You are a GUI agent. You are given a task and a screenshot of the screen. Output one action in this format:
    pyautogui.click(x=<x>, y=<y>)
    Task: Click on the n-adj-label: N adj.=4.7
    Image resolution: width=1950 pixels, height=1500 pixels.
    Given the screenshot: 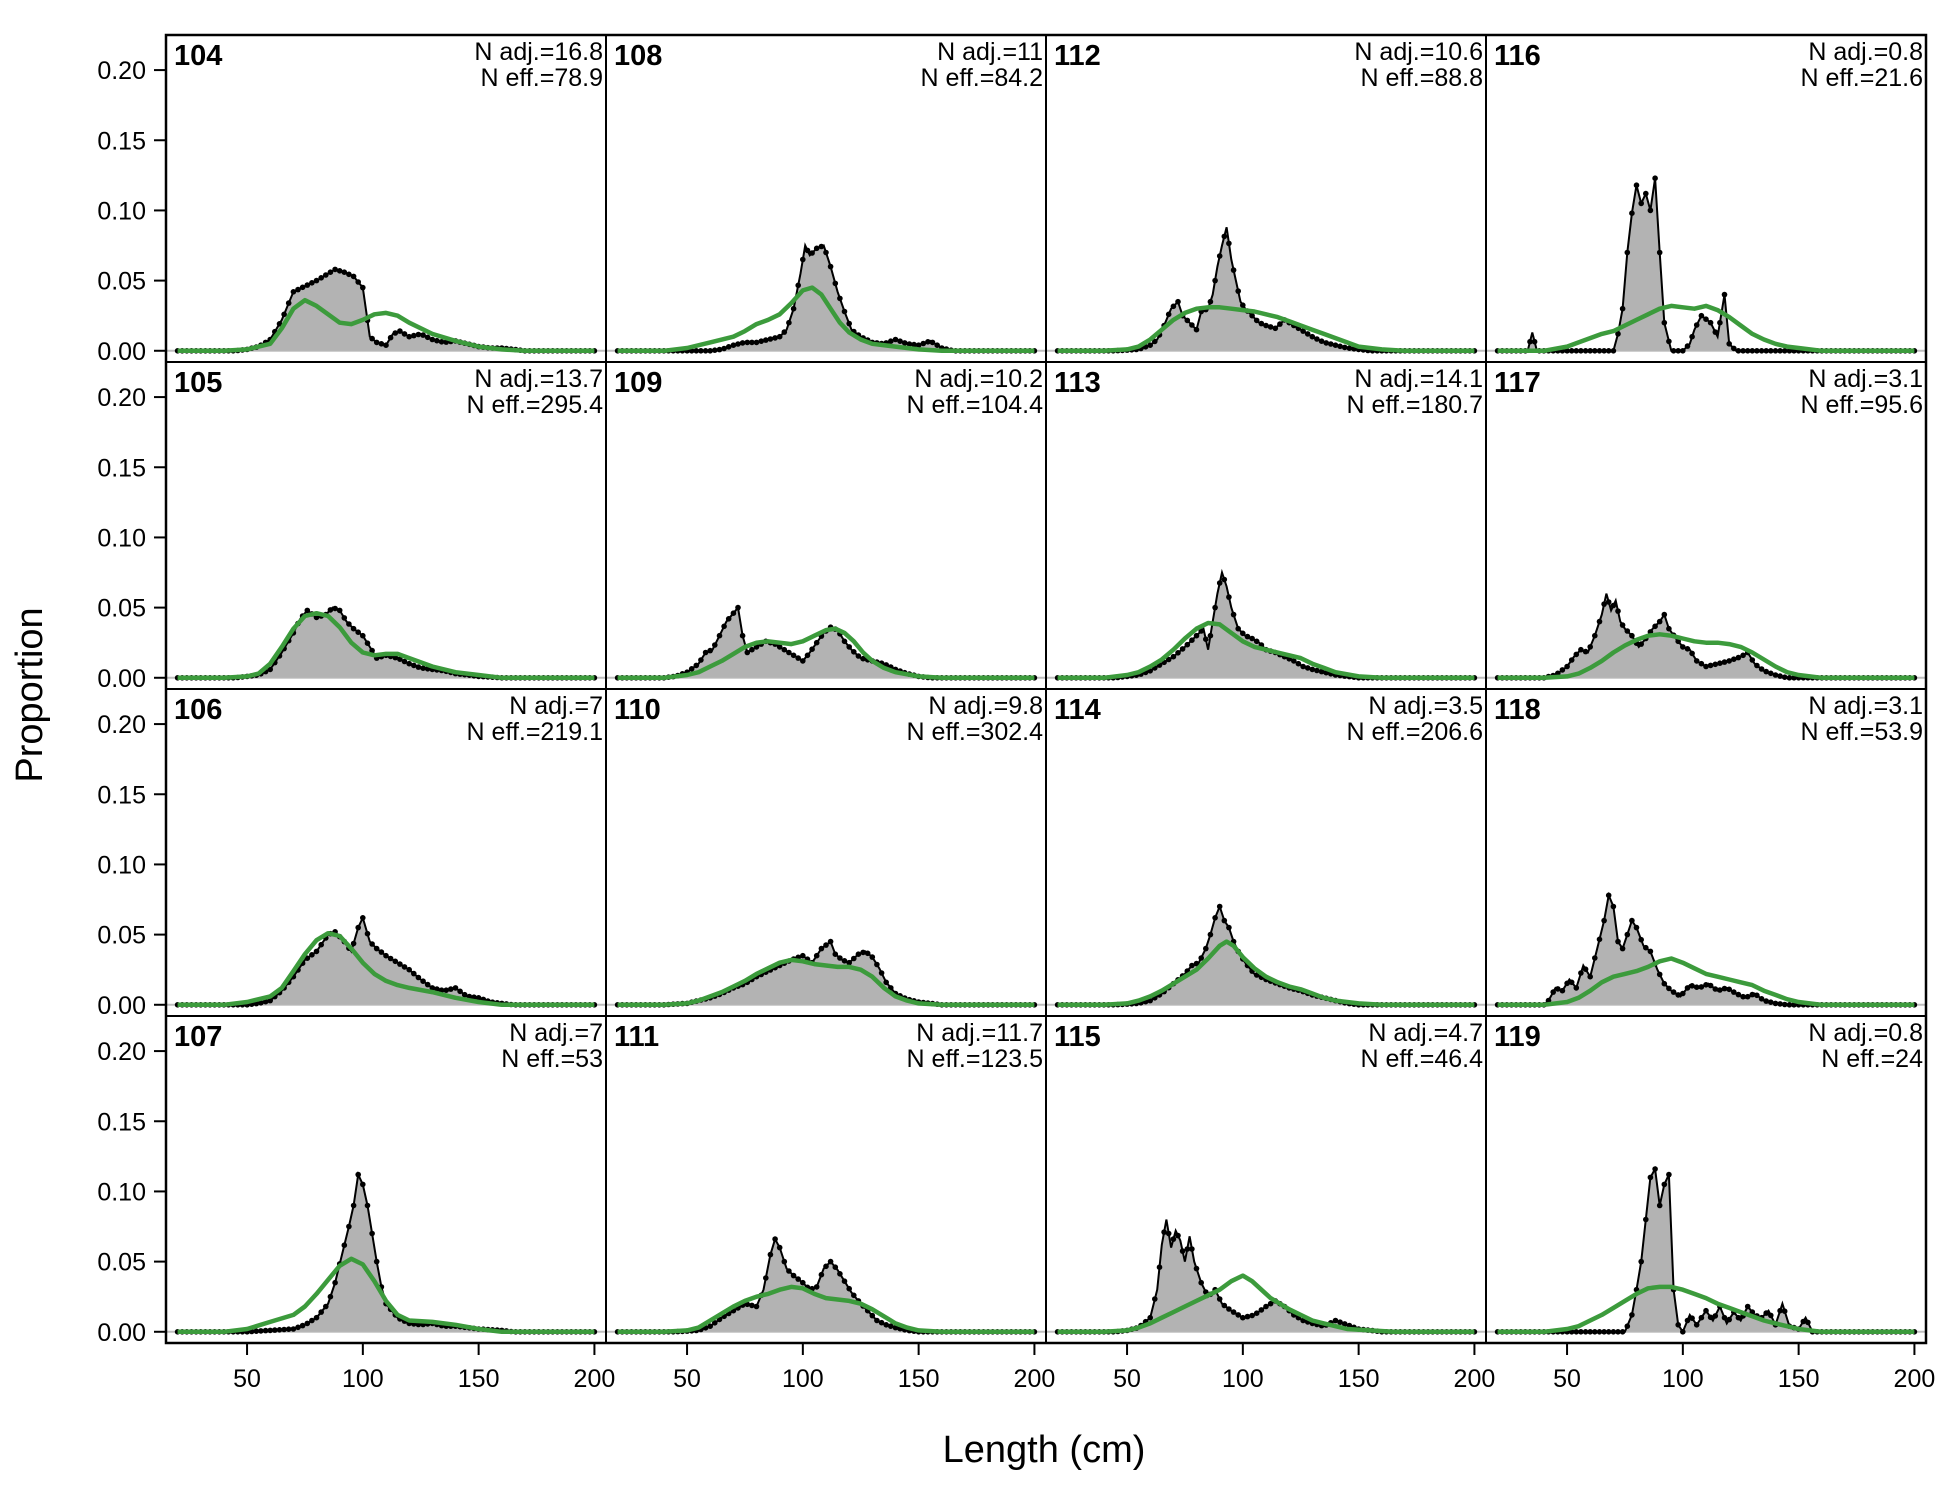 What is the action you would take?
    pyautogui.click(x=1425, y=1033)
    